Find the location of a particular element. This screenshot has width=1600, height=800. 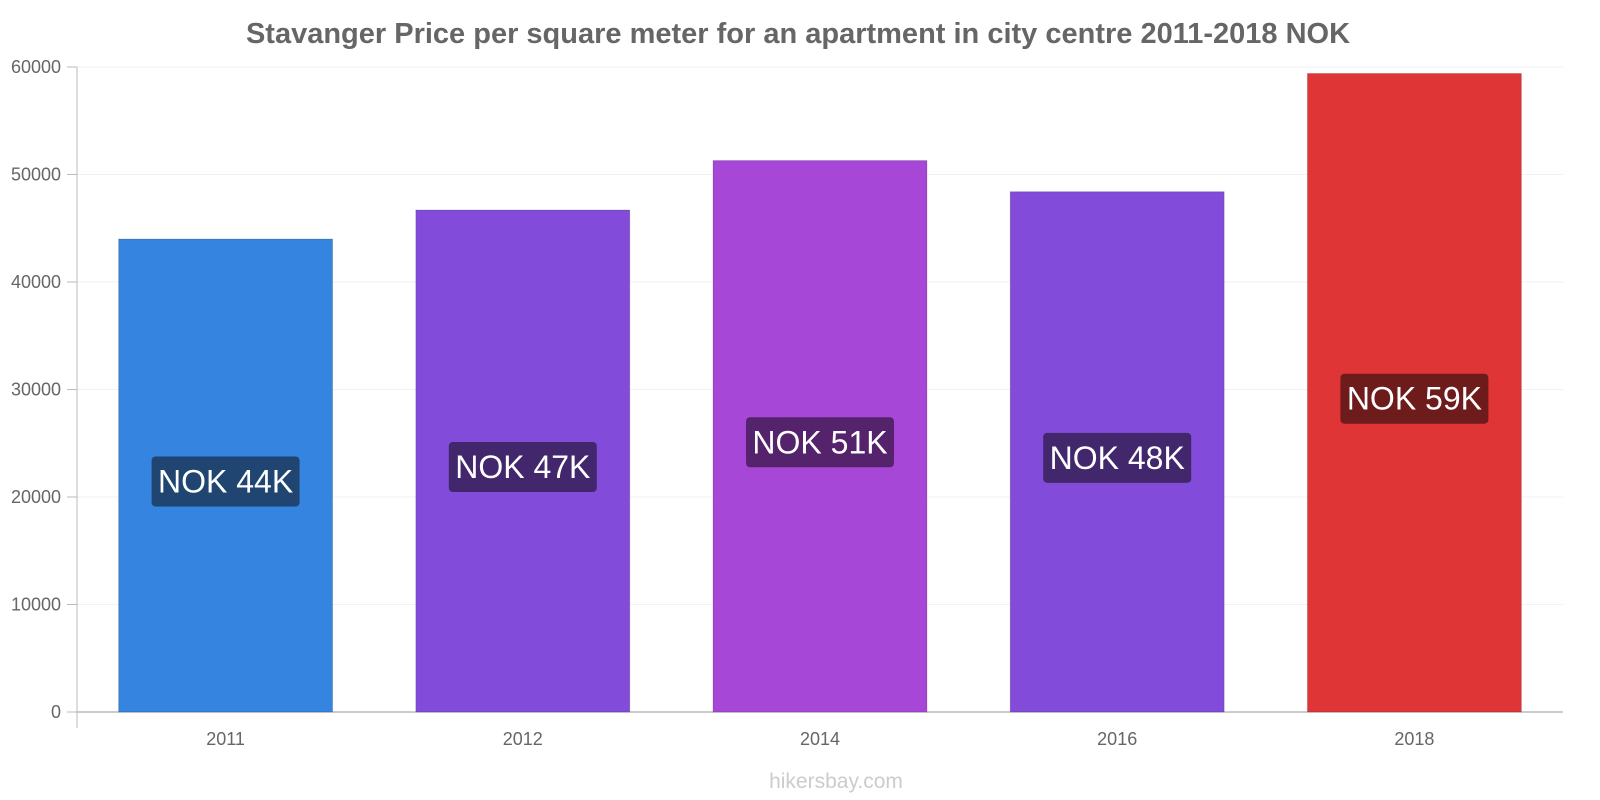

data-label: NOK 48K is located at coordinates (1117, 458).